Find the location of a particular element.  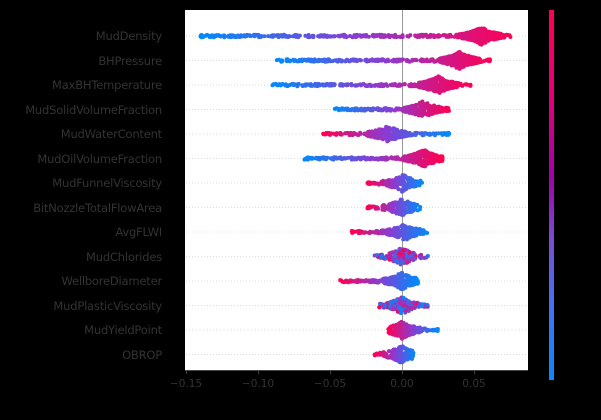

feature-label: MudPlasticViscosity is located at coordinates (107, 305).